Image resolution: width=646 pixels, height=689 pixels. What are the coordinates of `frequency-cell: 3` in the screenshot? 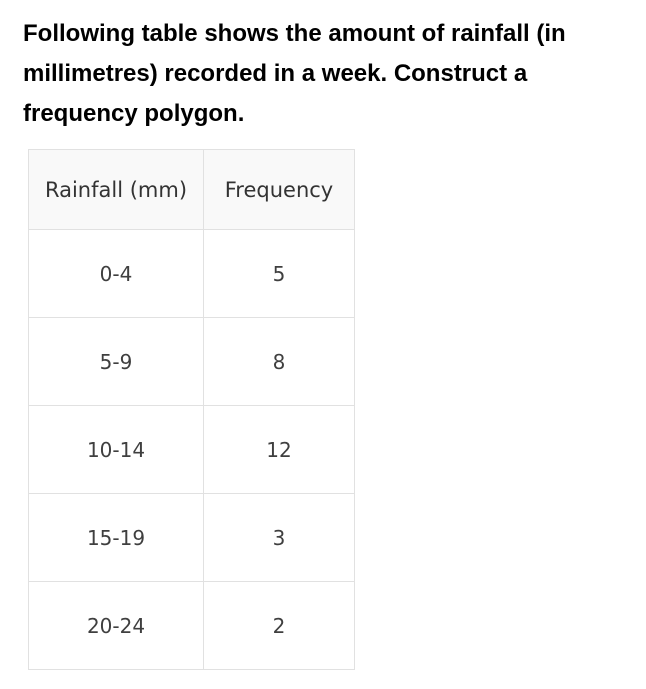 It's located at (279, 537).